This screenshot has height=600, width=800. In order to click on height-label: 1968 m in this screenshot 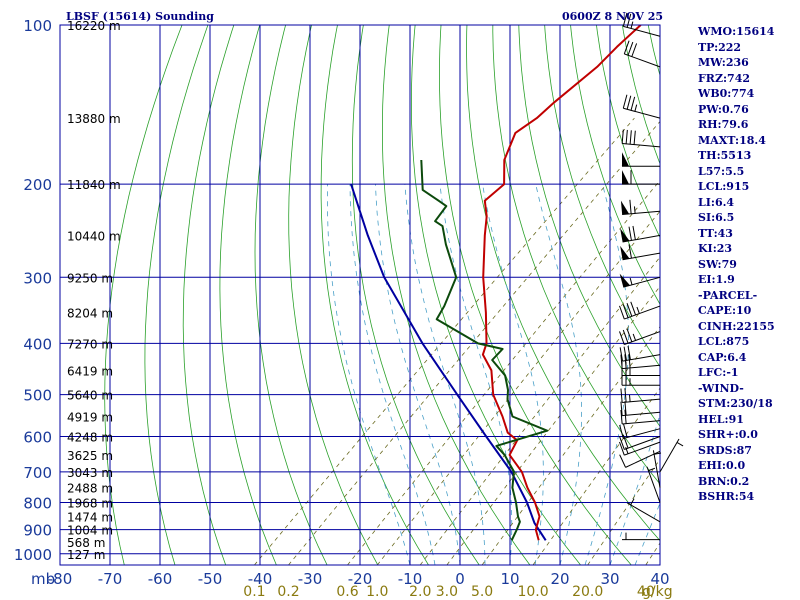, I will do `click(90, 504)`.